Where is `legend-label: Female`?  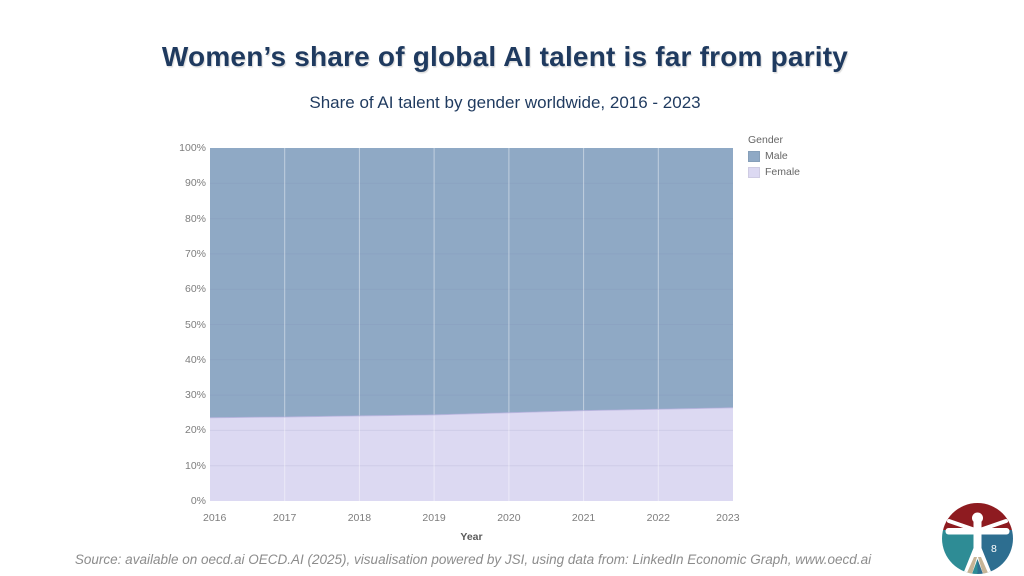
legend-label: Female is located at coordinates (783, 172).